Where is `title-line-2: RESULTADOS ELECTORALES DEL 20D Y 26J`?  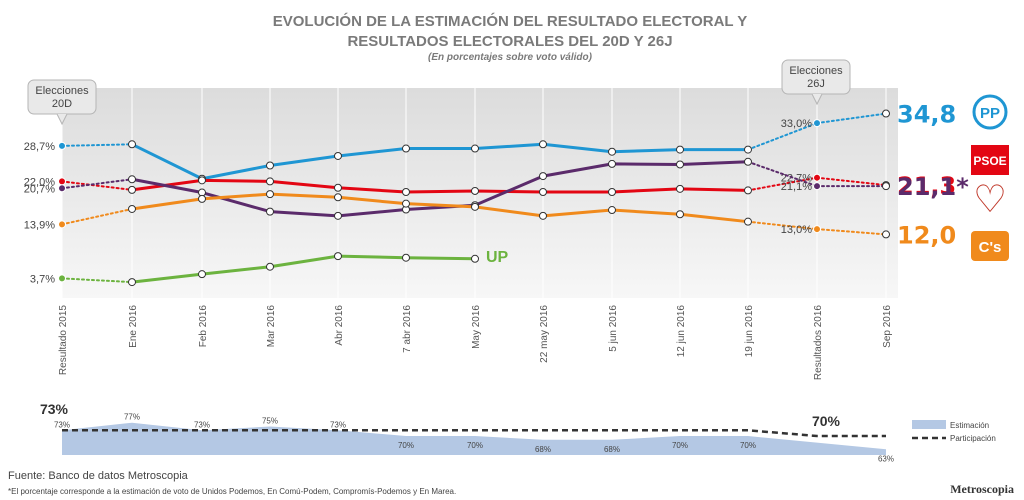
title-line-2: RESULTADOS ELECTORALES DEL 20D Y 26J is located at coordinates (510, 41).